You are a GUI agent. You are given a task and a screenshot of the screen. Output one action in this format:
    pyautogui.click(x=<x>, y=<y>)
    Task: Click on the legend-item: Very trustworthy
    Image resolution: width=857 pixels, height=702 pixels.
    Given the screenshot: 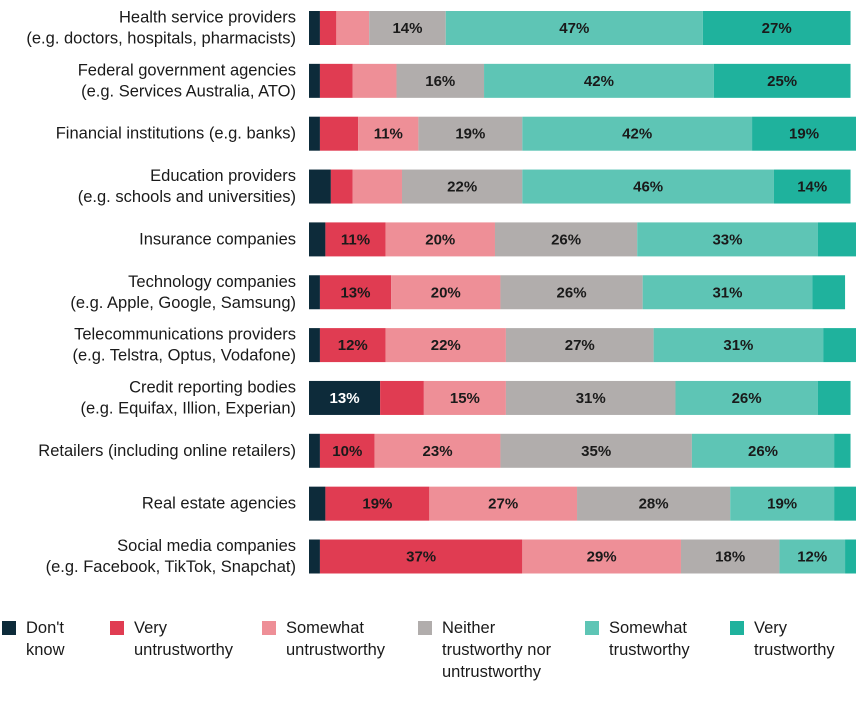 What is the action you would take?
    pyautogui.click(x=782, y=639)
    